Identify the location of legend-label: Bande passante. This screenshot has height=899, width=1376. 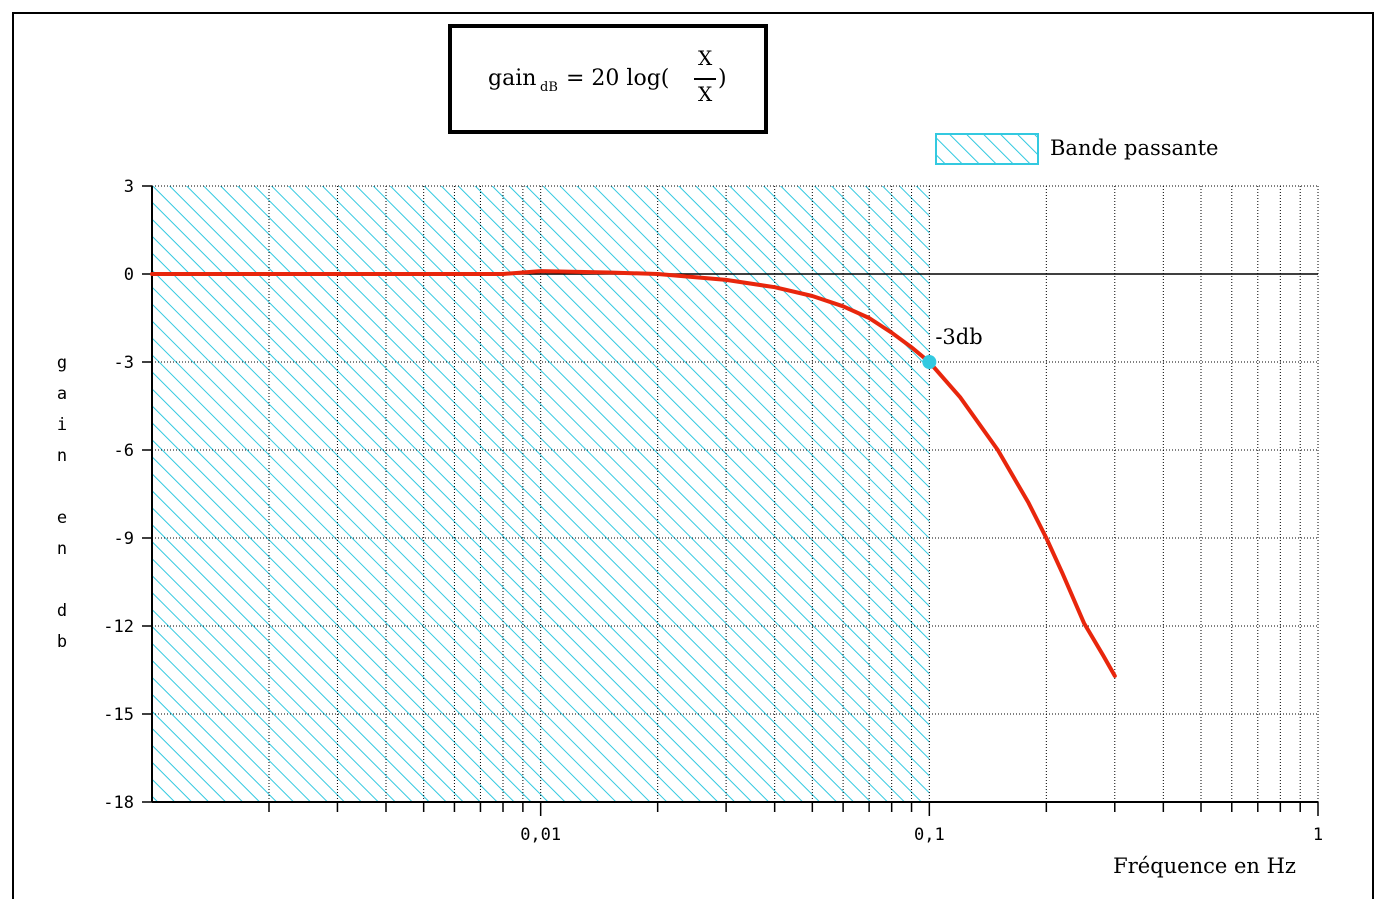
(1134, 148).